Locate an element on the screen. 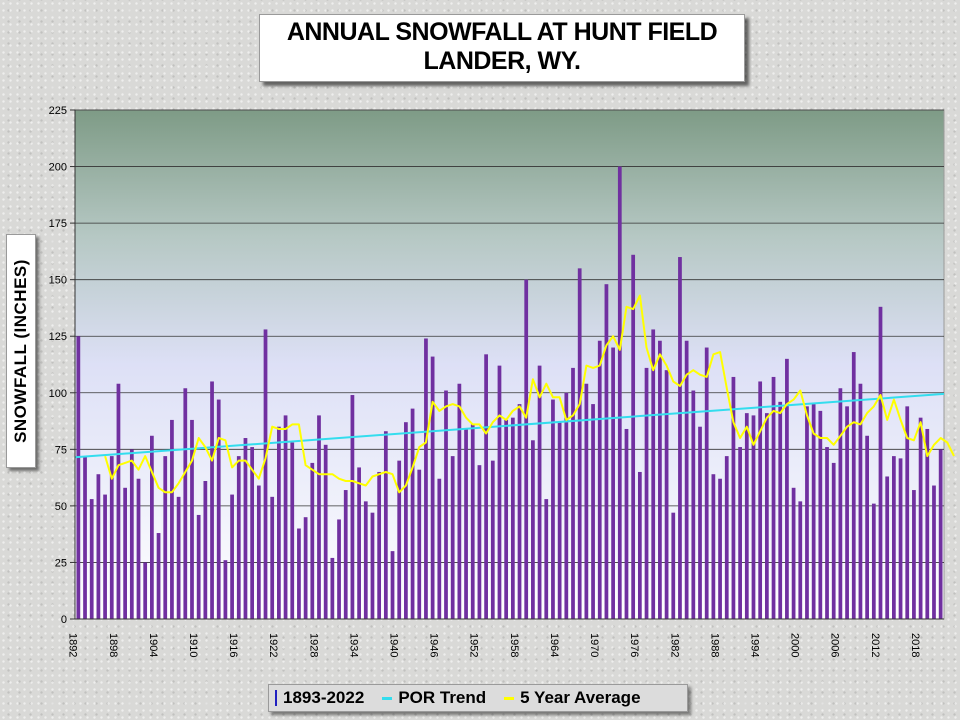  x-tick-label: 1904 is located at coordinates (153, 645).